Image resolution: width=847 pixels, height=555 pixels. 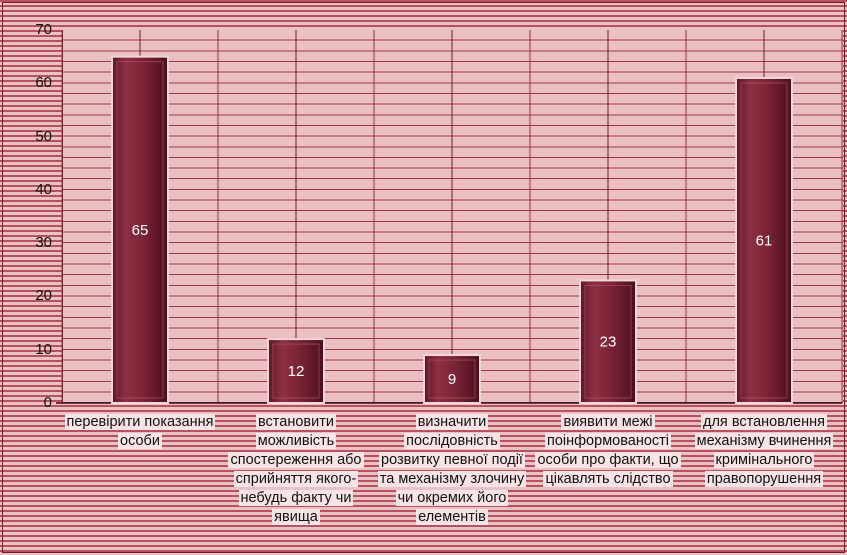 I want to click on y-tick-70: 70, so click(x=43, y=29).